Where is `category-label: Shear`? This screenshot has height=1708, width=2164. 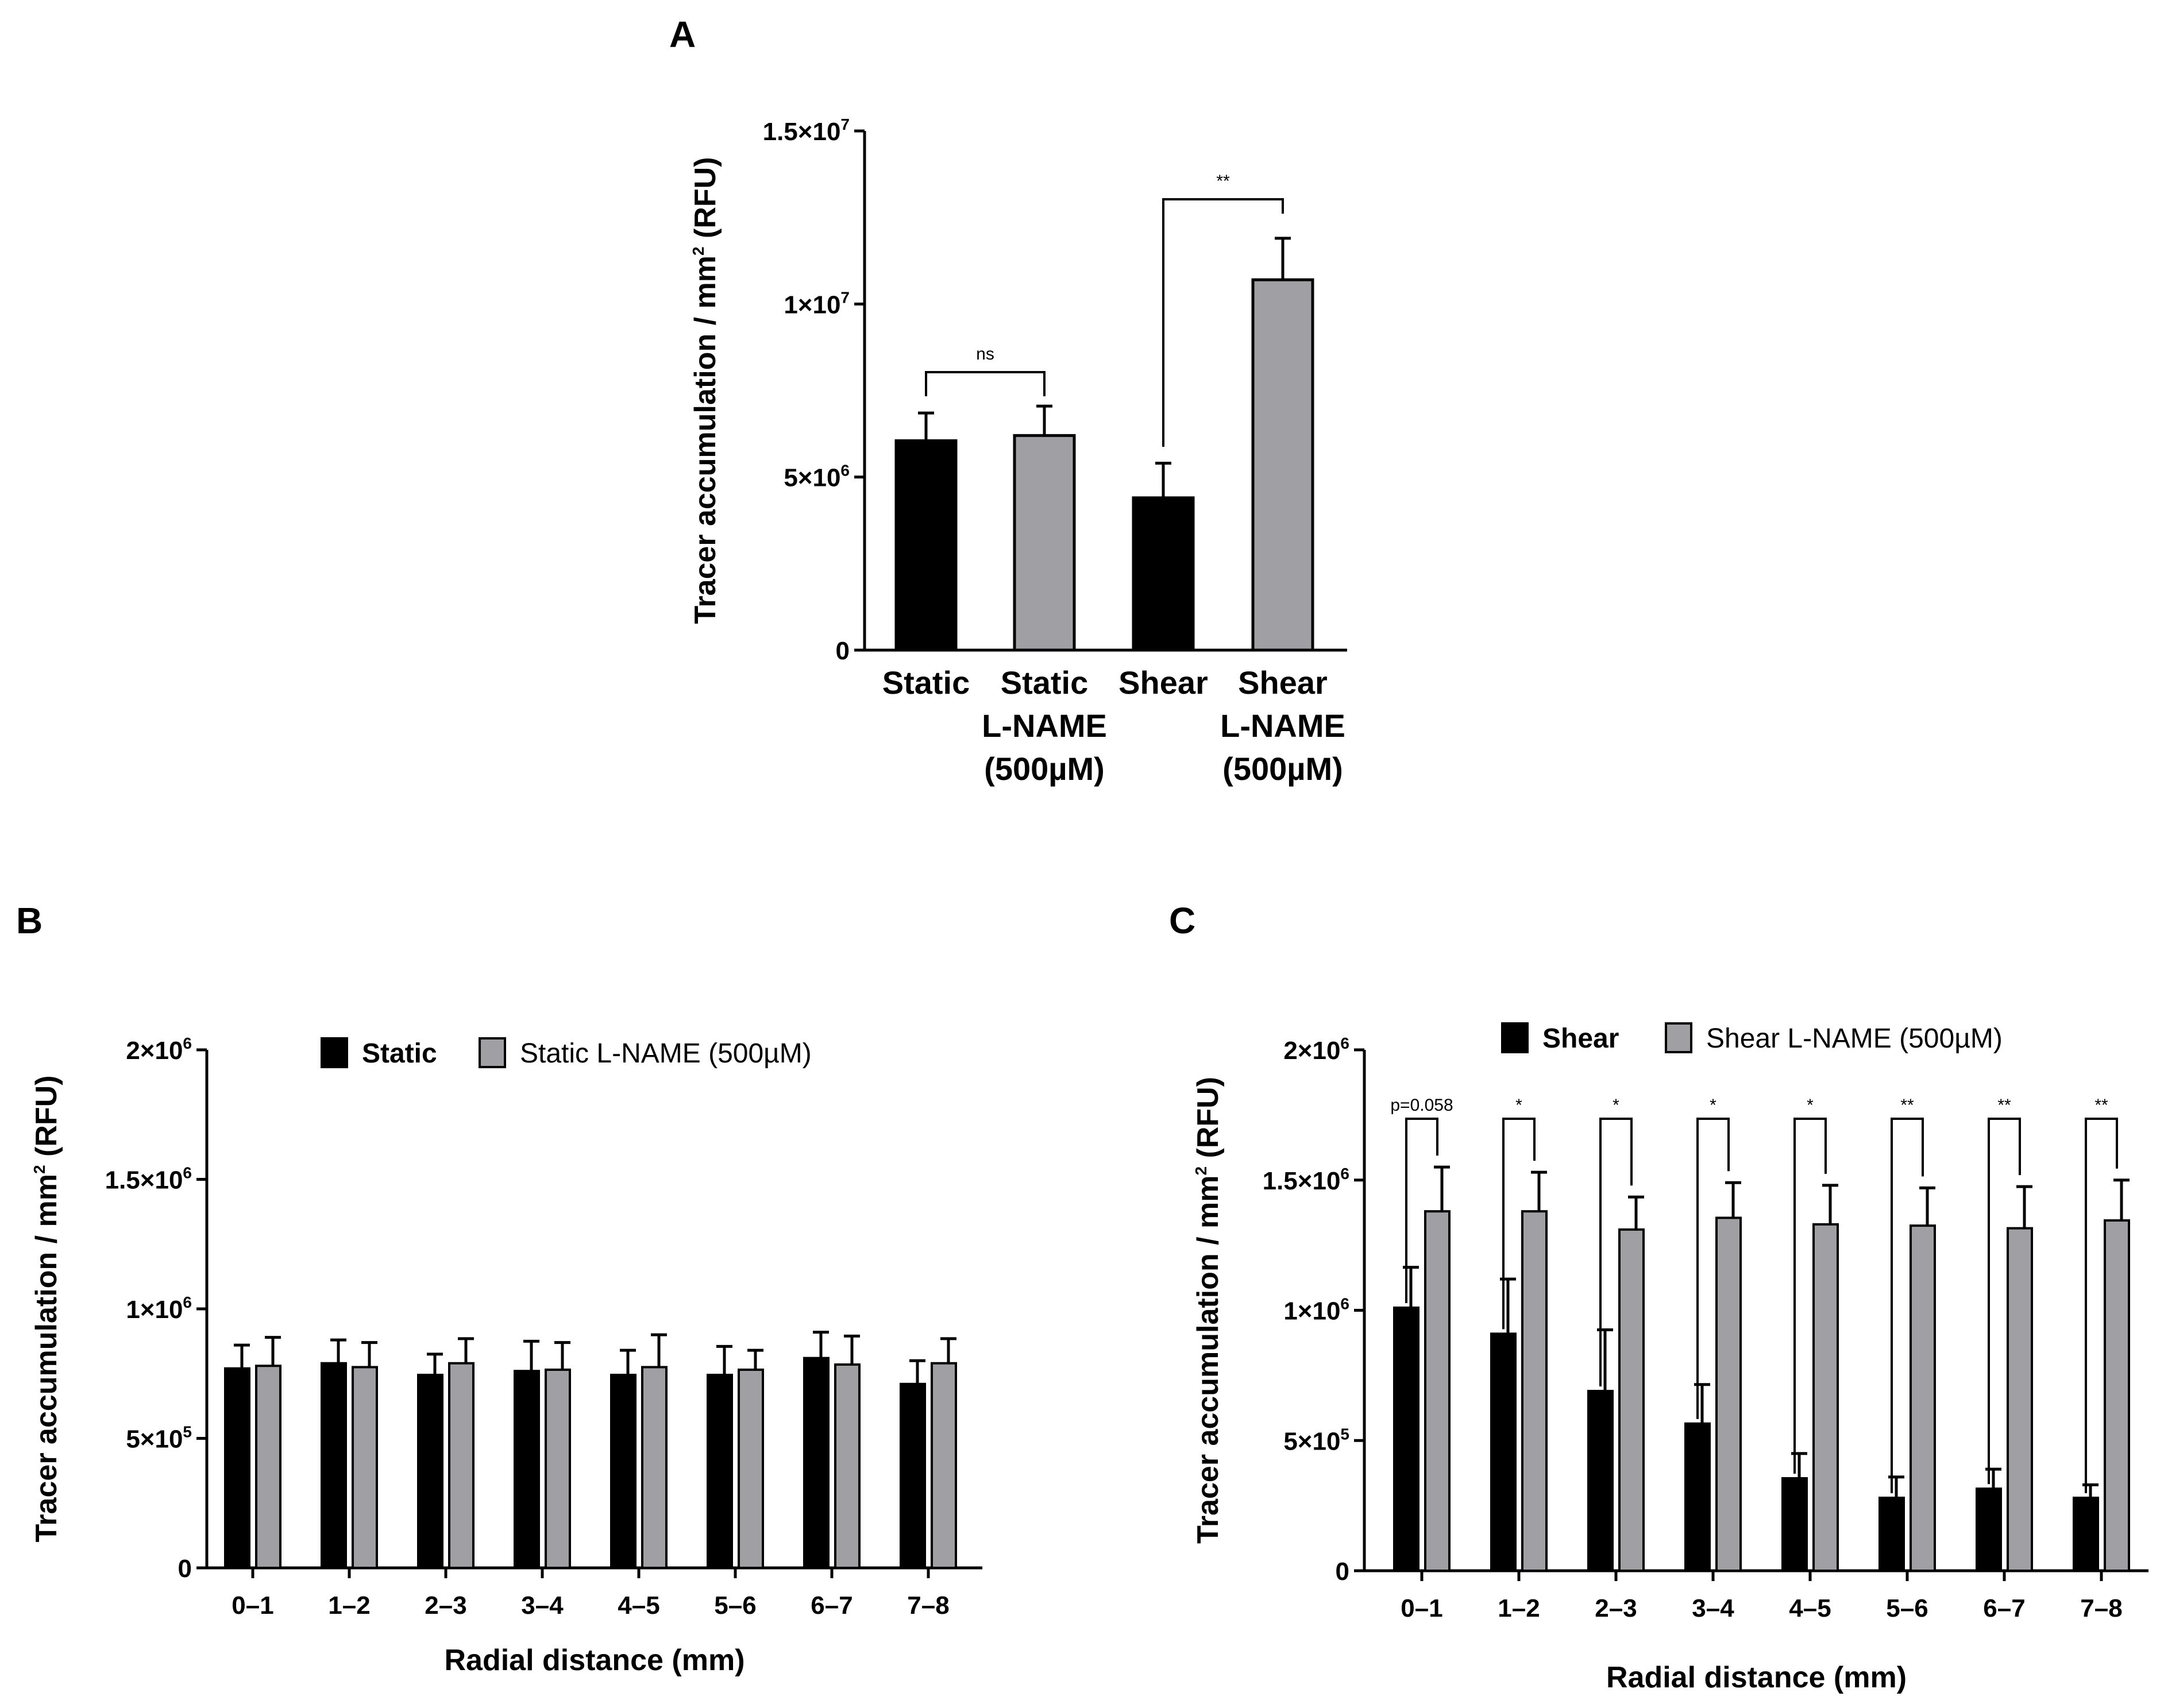 category-label: Shear is located at coordinates (1283, 682).